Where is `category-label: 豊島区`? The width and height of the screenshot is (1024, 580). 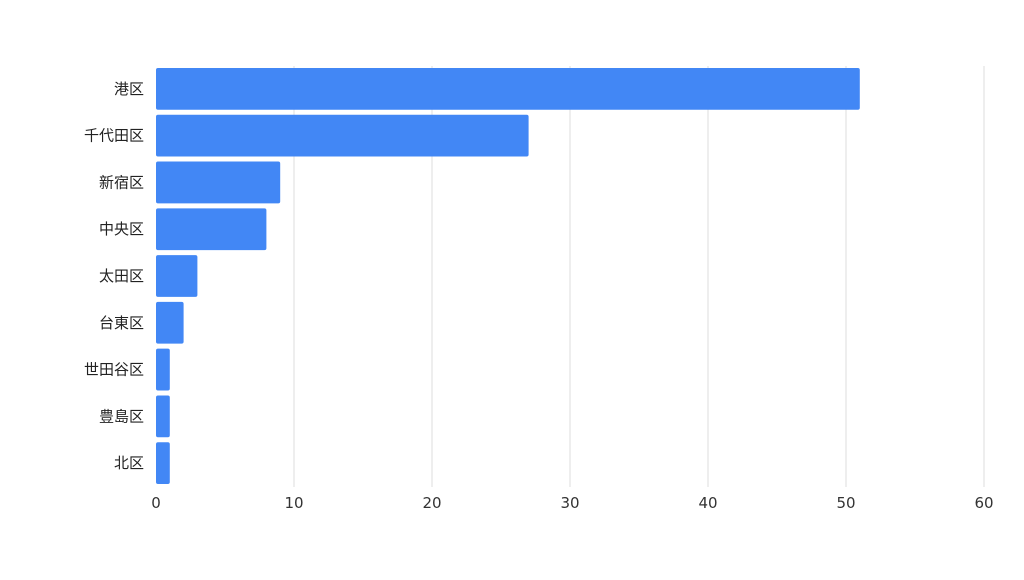
category-label: 豊島区 is located at coordinates (121, 416).